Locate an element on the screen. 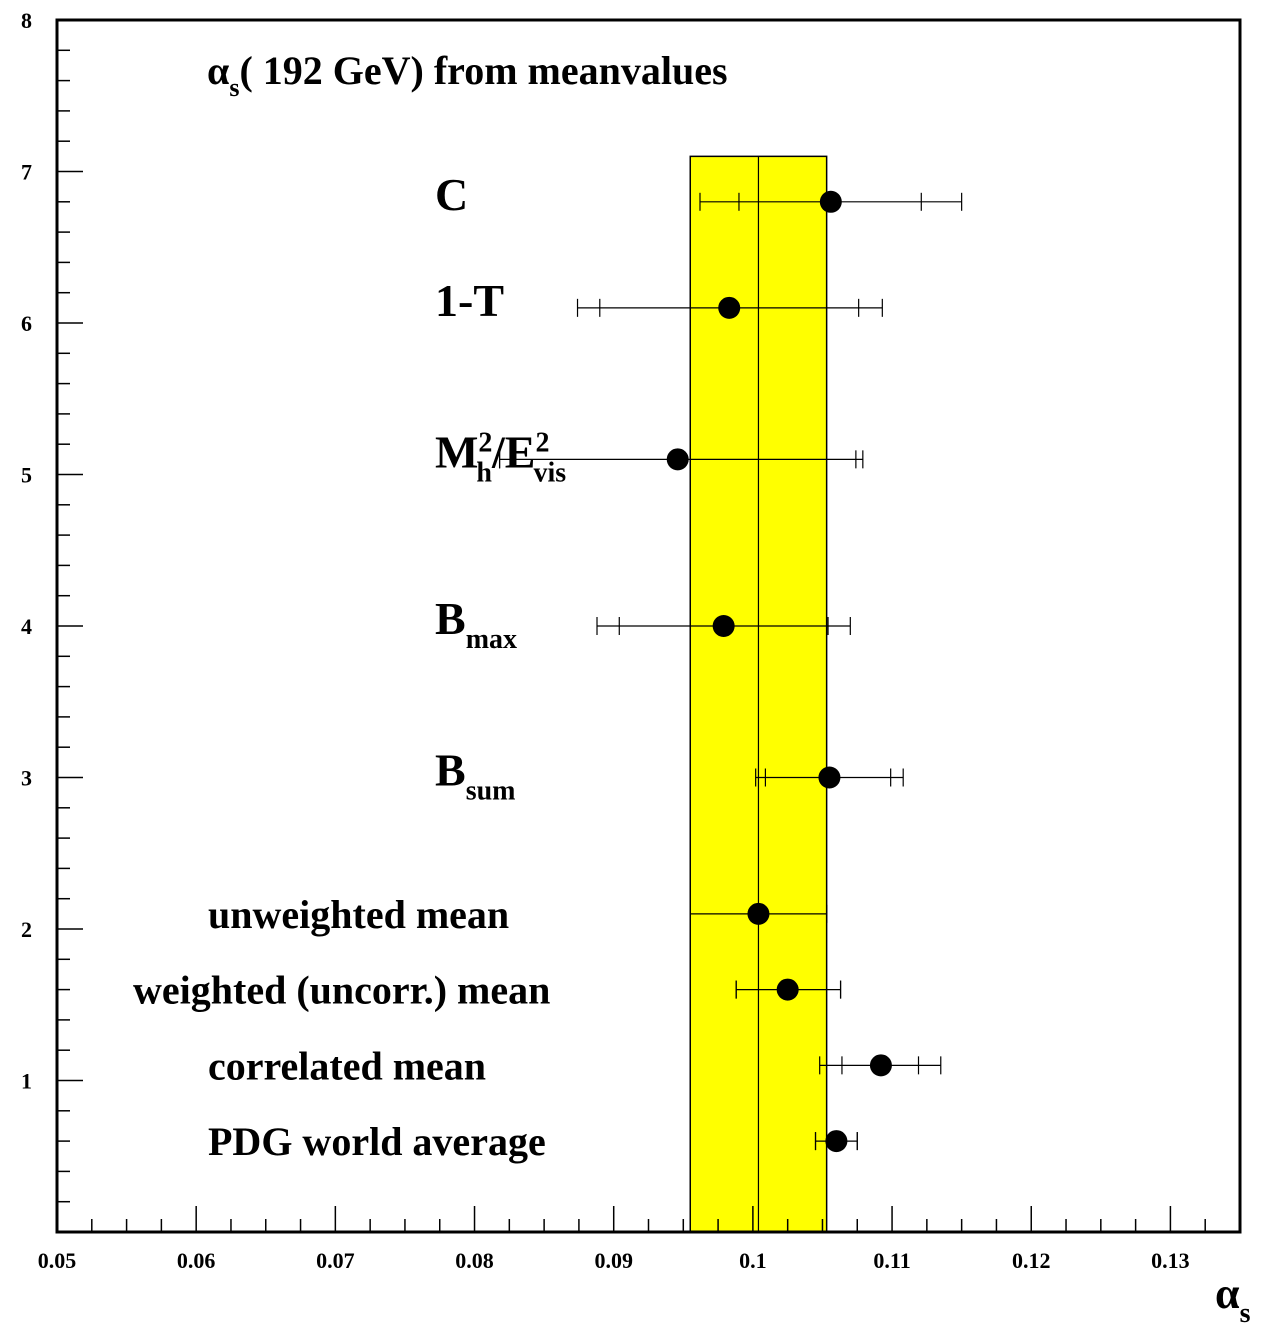  point-label-sub: h is located at coordinates (484, 472).